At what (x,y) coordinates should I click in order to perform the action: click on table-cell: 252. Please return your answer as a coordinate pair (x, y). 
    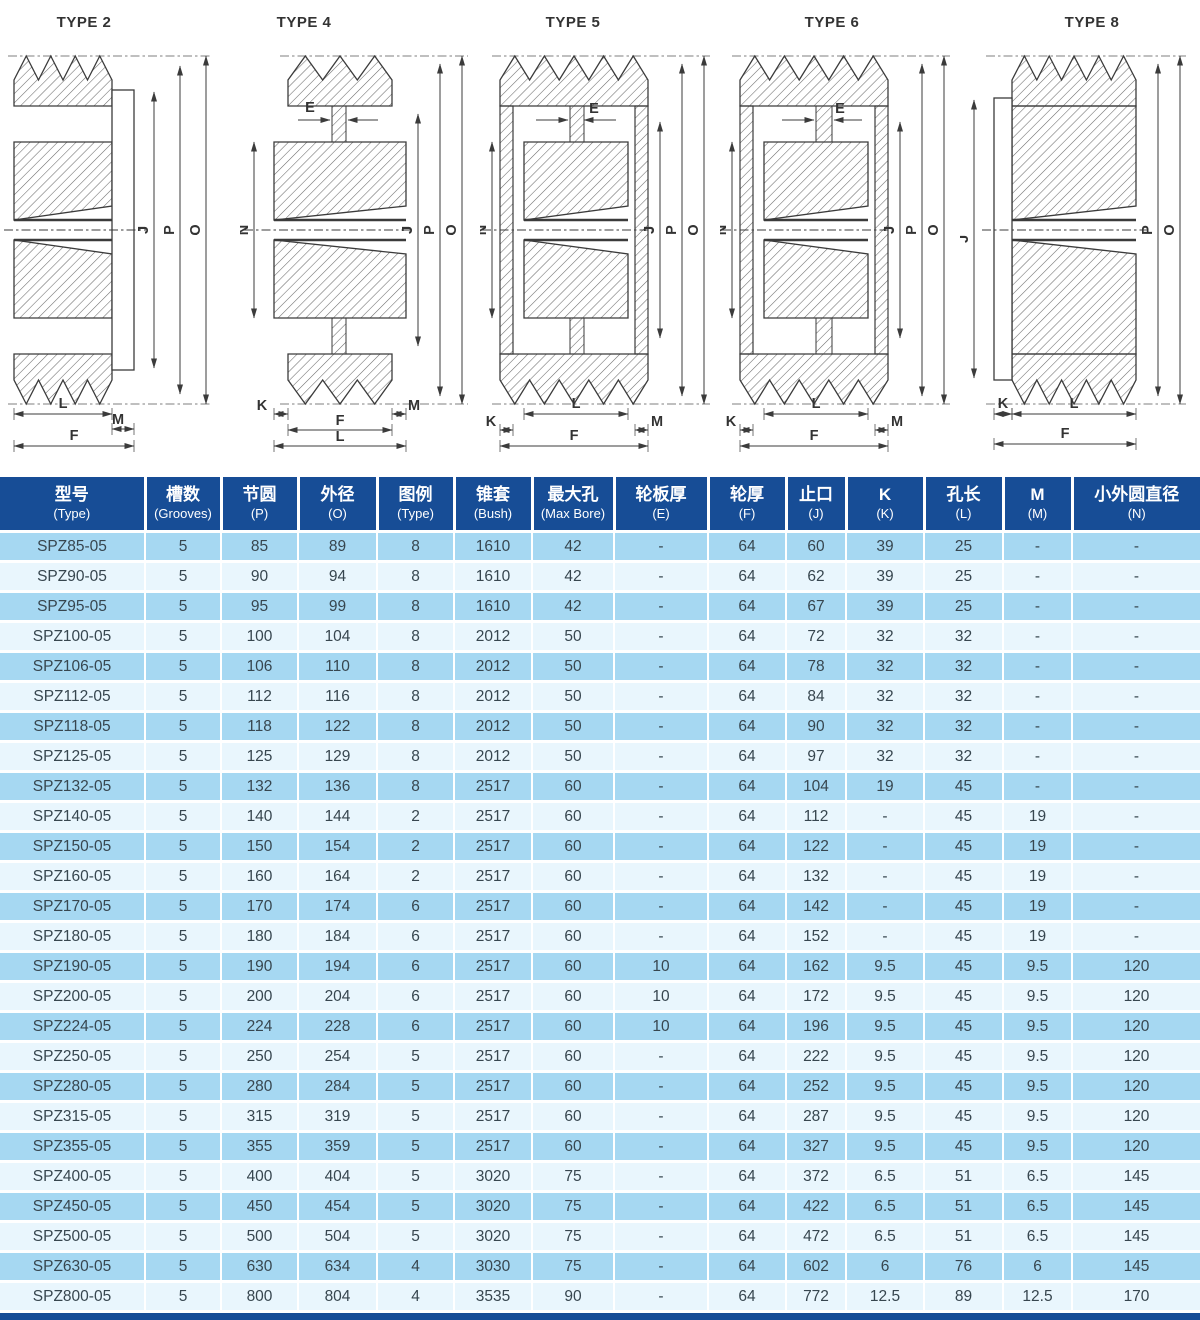
    Looking at the image, I should click on (816, 1087).